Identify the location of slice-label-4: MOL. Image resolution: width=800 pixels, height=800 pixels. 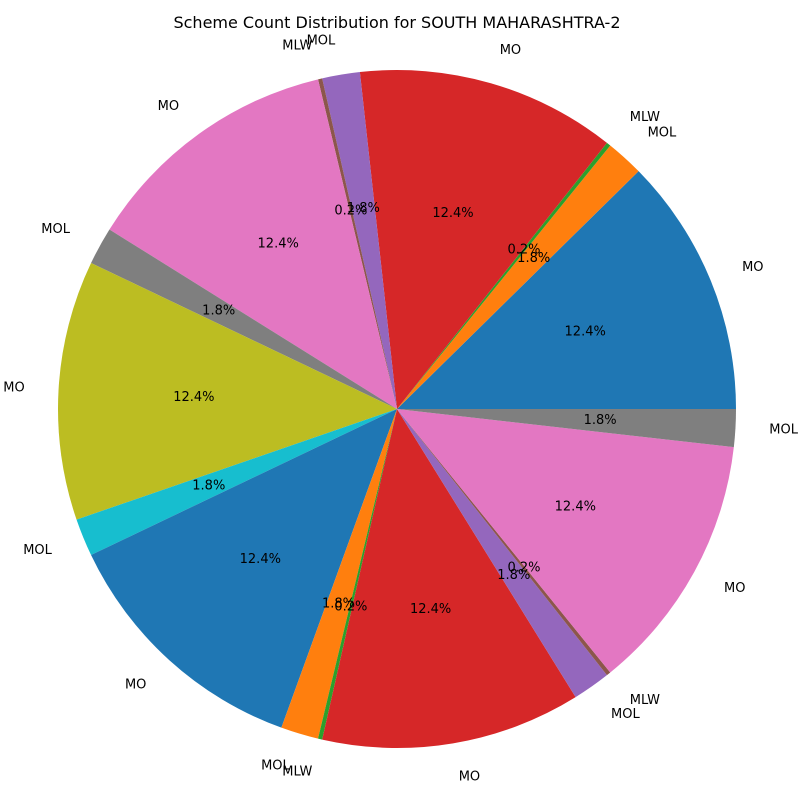
(321, 41).